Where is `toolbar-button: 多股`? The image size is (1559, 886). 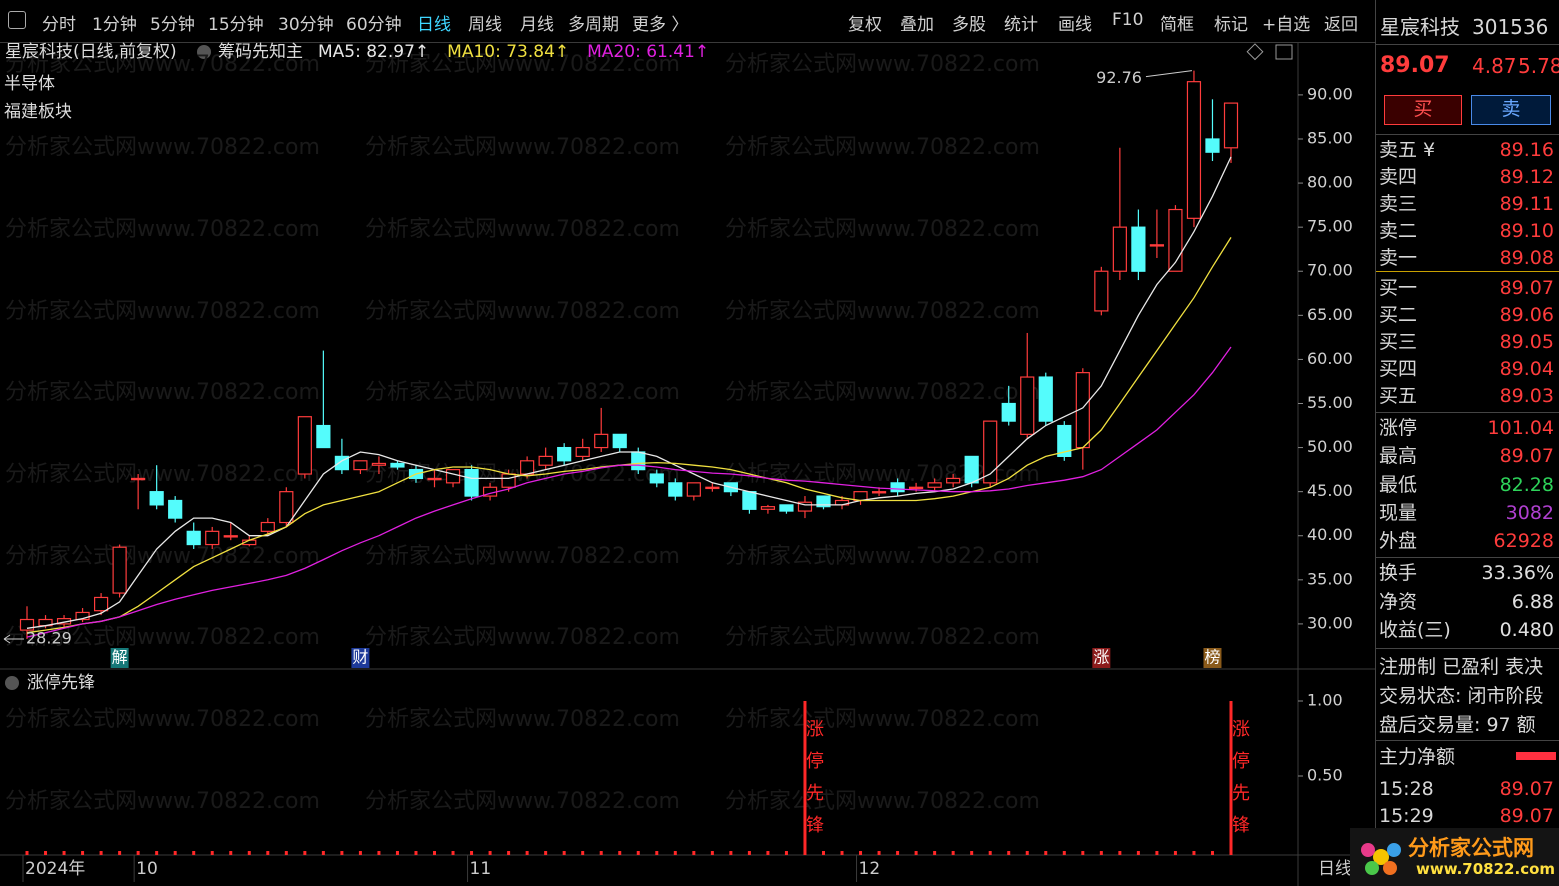
toolbar-button: 多股 is located at coordinates (969, 25).